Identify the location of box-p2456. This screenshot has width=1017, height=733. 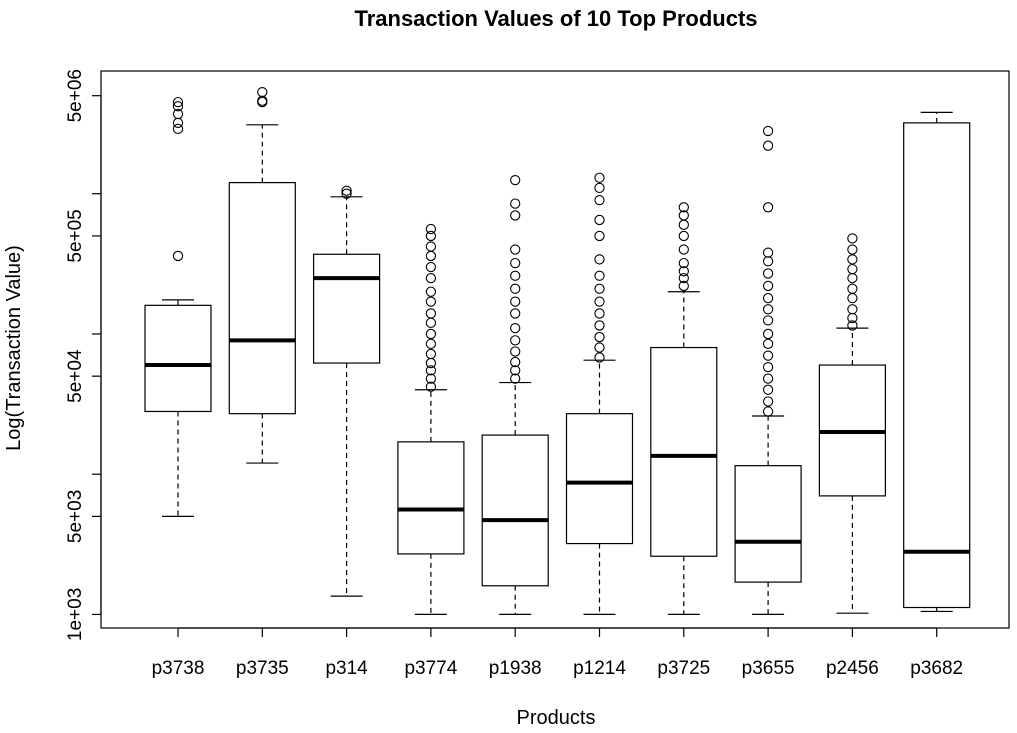
(852, 423).